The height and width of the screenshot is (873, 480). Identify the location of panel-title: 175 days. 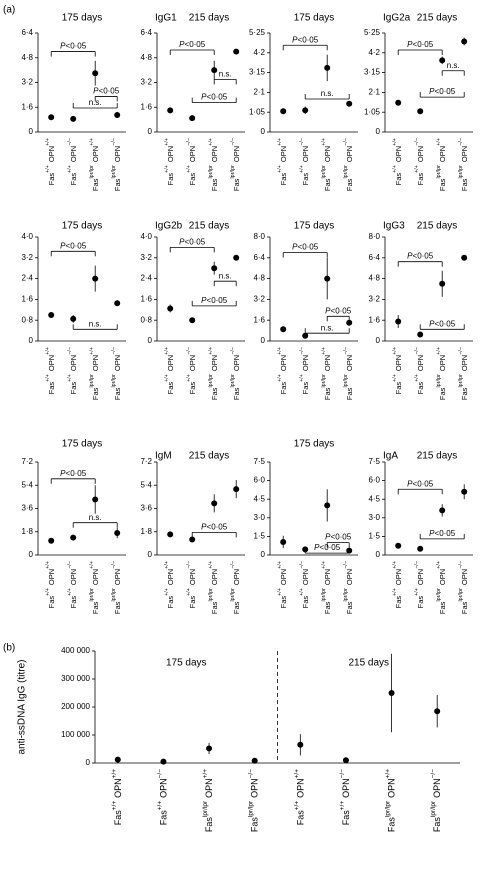
(314, 226).